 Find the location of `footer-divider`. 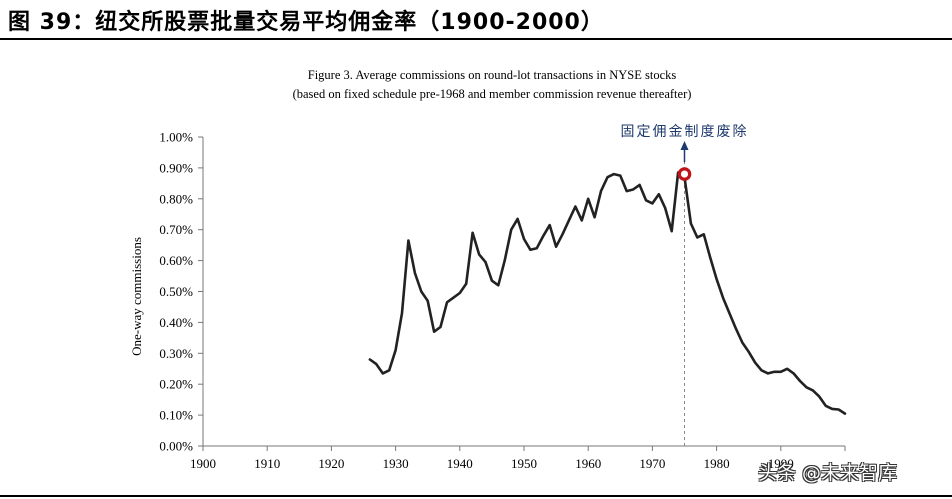

footer-divider is located at coordinates (476, 496).